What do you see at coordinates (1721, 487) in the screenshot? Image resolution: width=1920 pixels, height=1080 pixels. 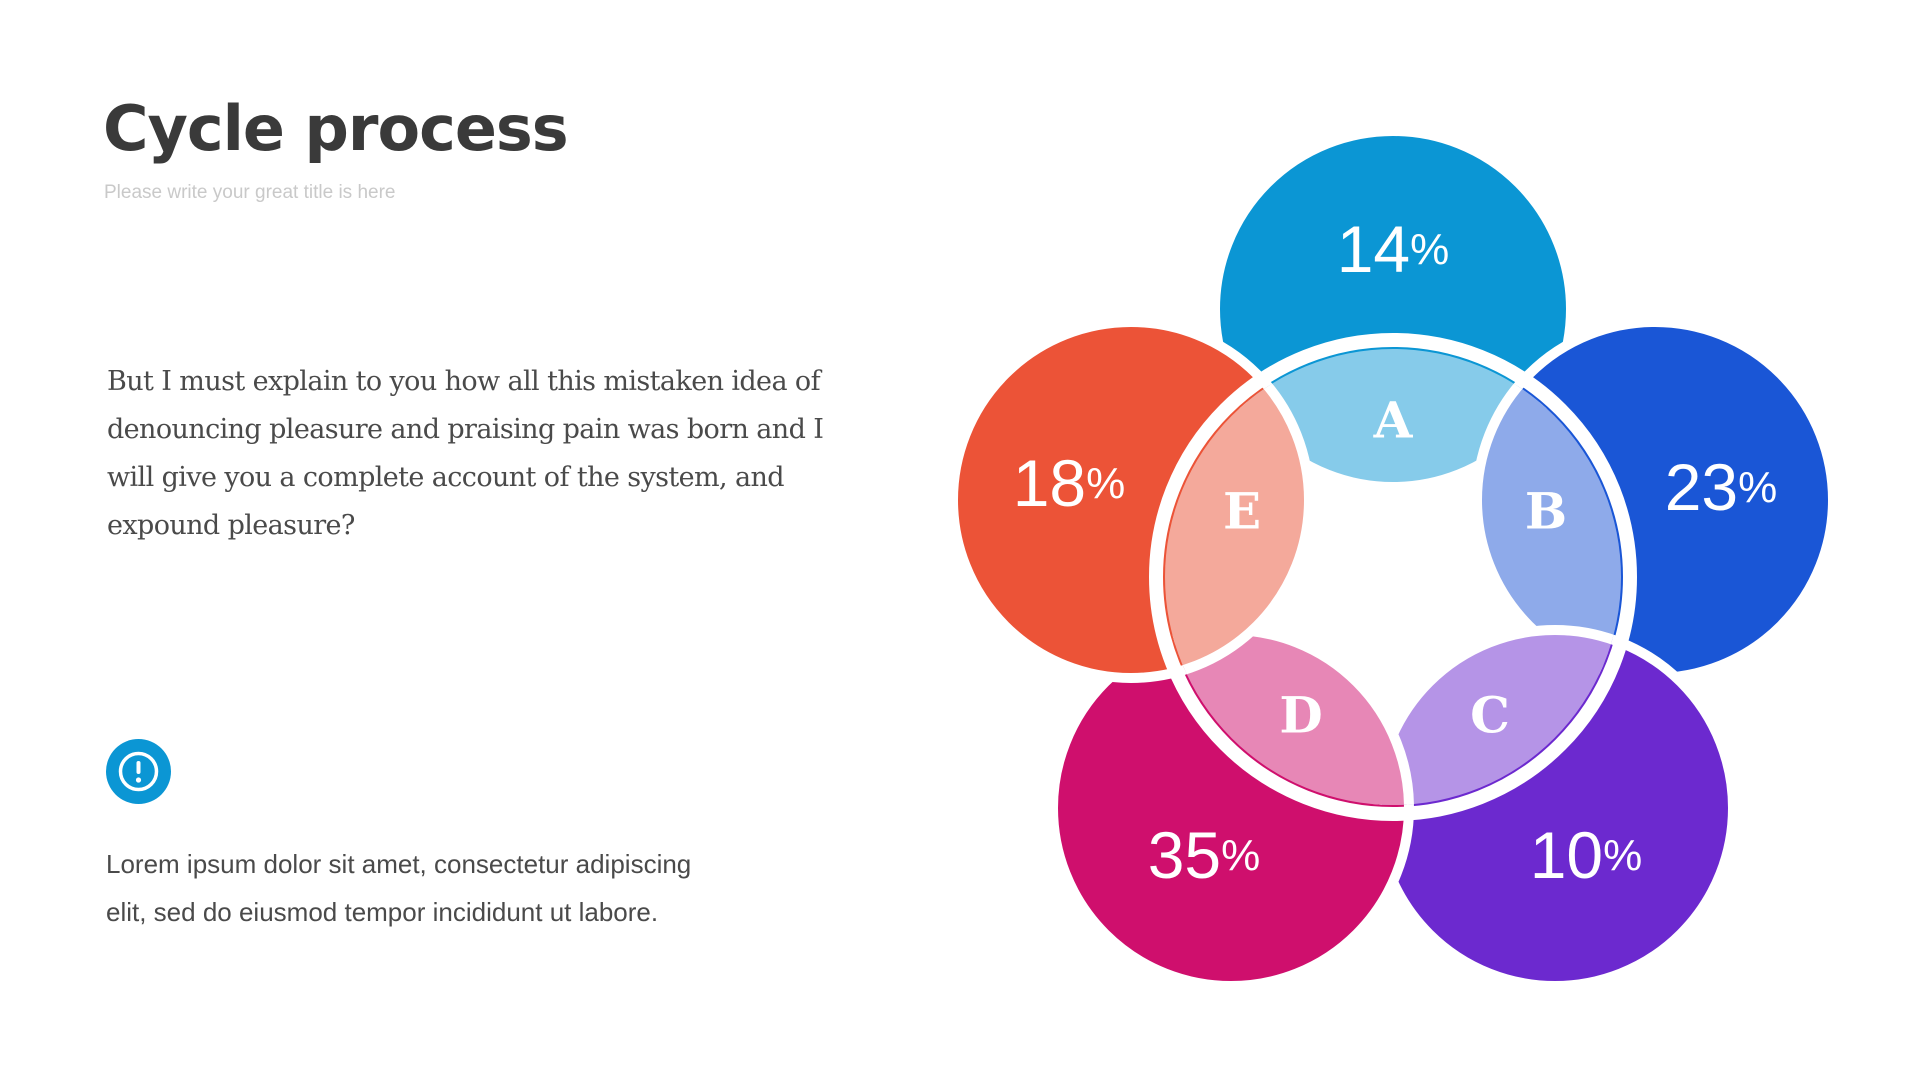 I see `percent-label-b: 23%` at bounding box center [1721, 487].